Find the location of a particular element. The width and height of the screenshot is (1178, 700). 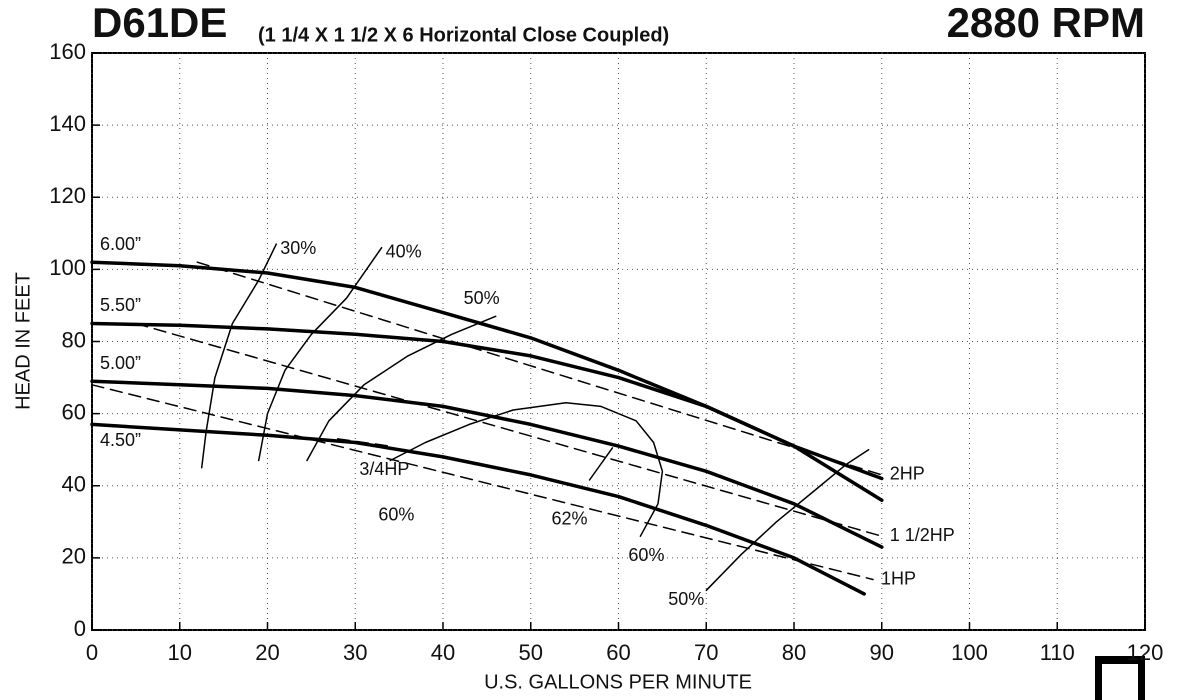

x-tick-label: 120 is located at coordinates (1145, 652).